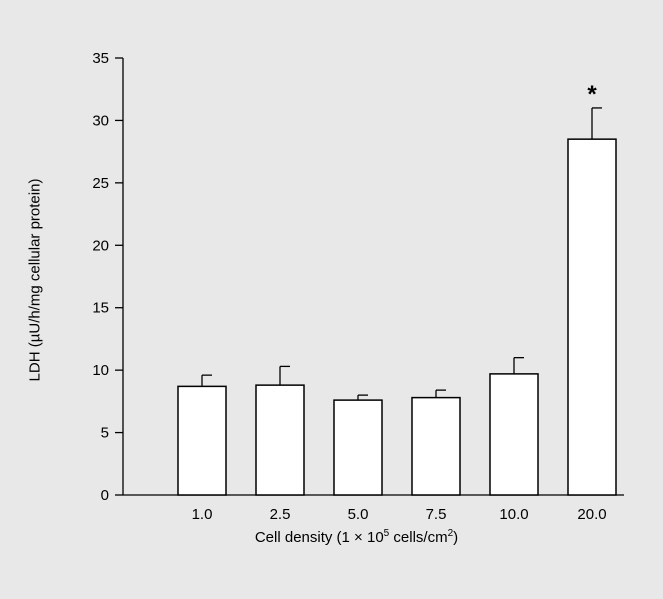 The image size is (663, 599). I want to click on y-tick-label: 25, so click(100, 183).